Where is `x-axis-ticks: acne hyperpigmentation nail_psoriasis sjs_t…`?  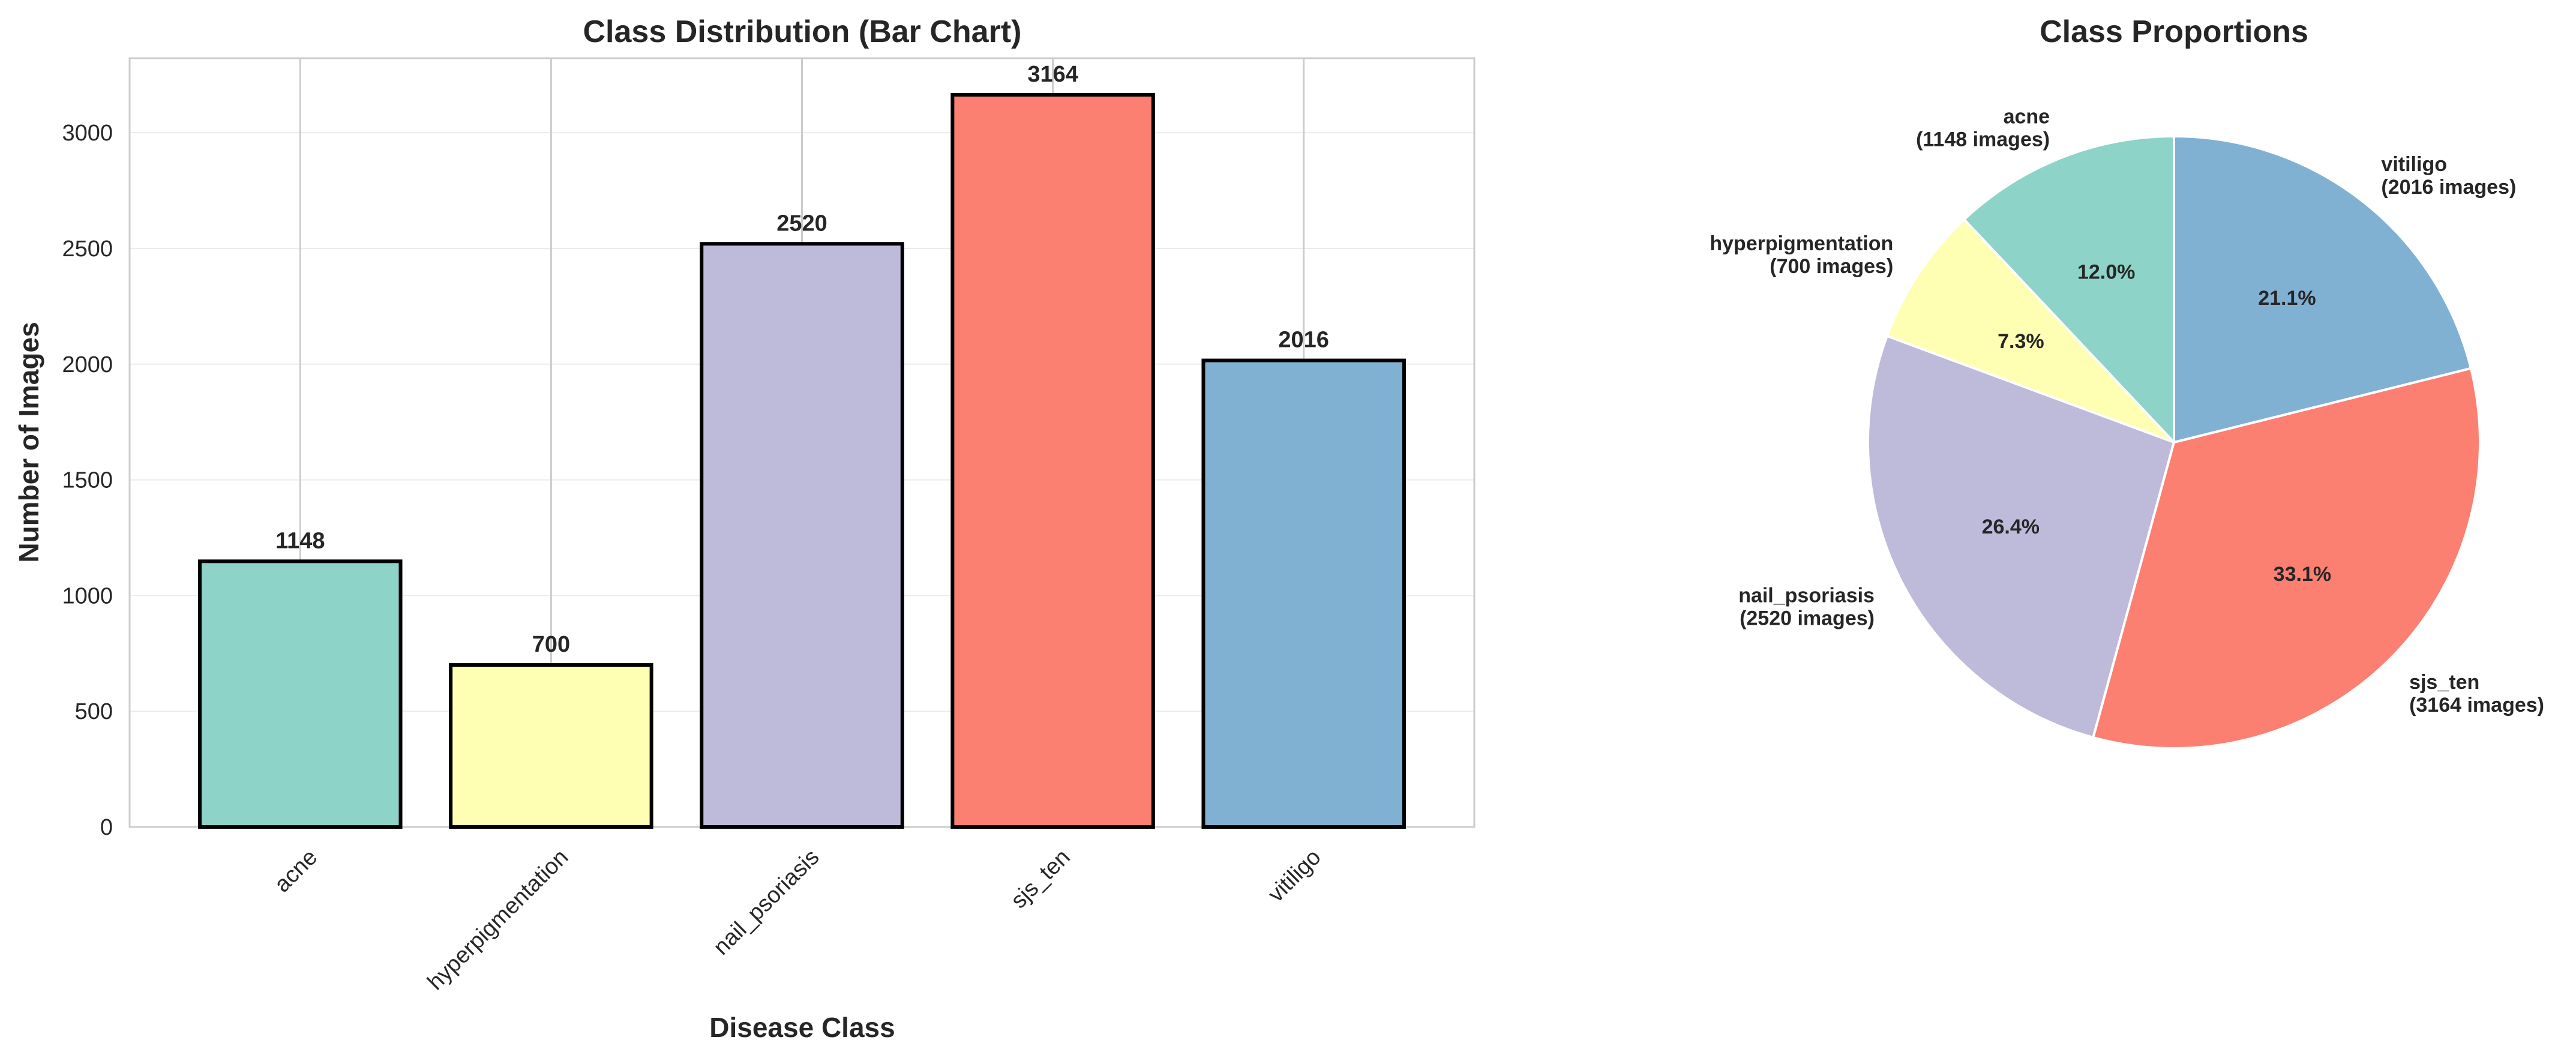 x-axis-ticks: acne hyperpigmentation nail_psoriasis sjs_t… is located at coordinates (797, 919).